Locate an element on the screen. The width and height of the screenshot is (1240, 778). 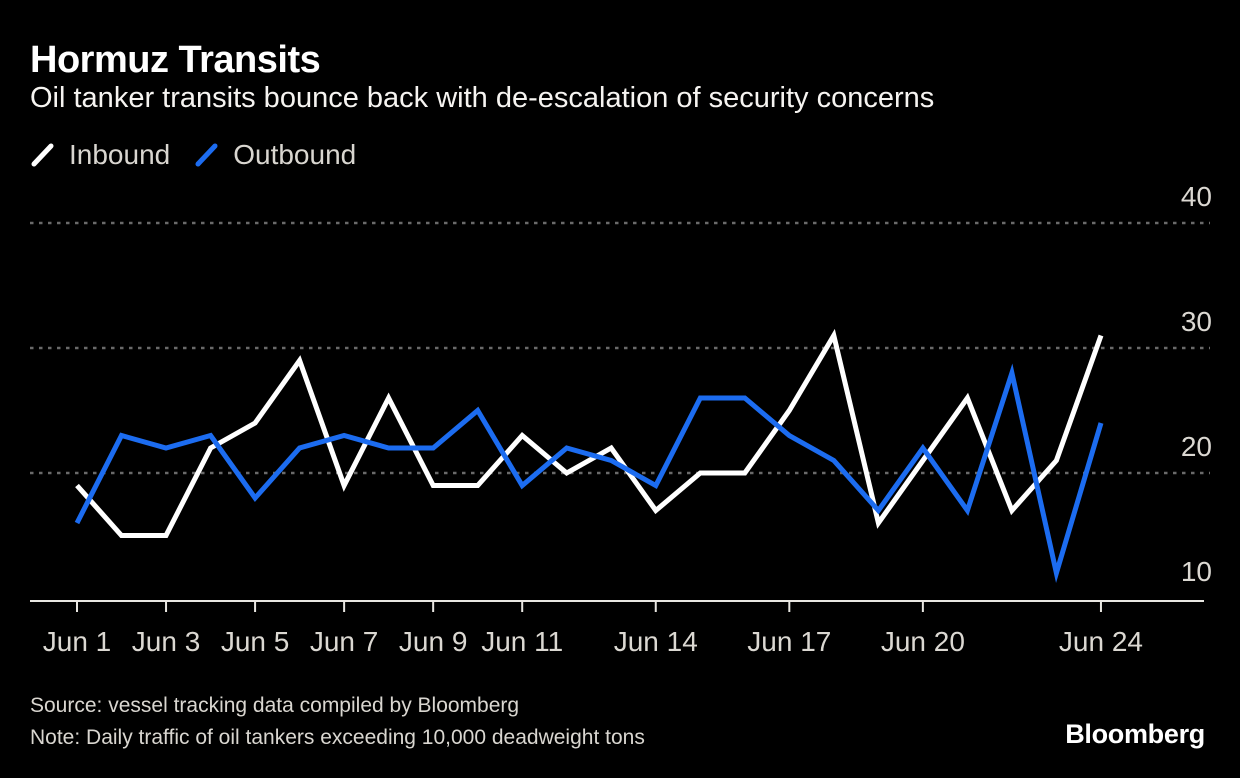
x-axis-label: Jun 5 is located at coordinates (255, 641).